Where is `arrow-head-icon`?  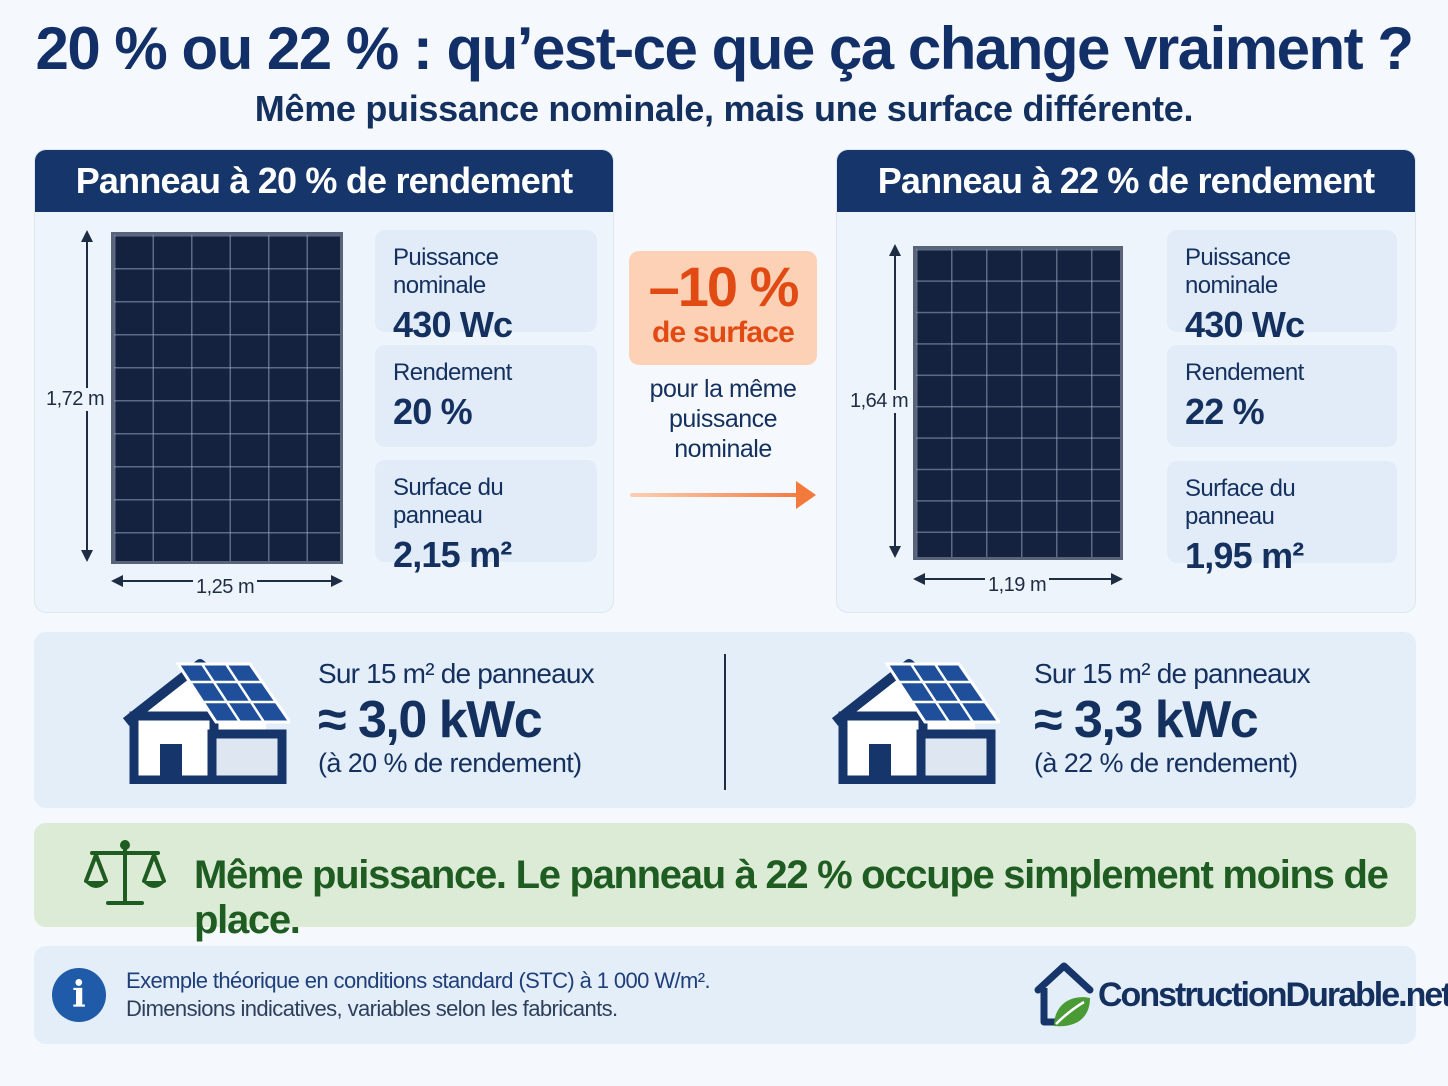
arrow-head-icon is located at coordinates (806, 495).